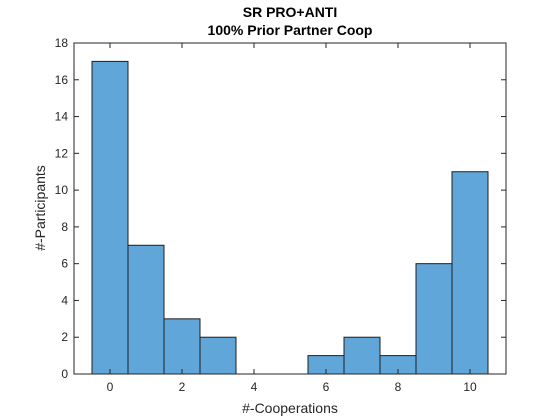 The width and height of the screenshot is (560, 420). Describe the element at coordinates (40, 208) in the screenshot. I see `y-axis-label: #-Participants` at that location.